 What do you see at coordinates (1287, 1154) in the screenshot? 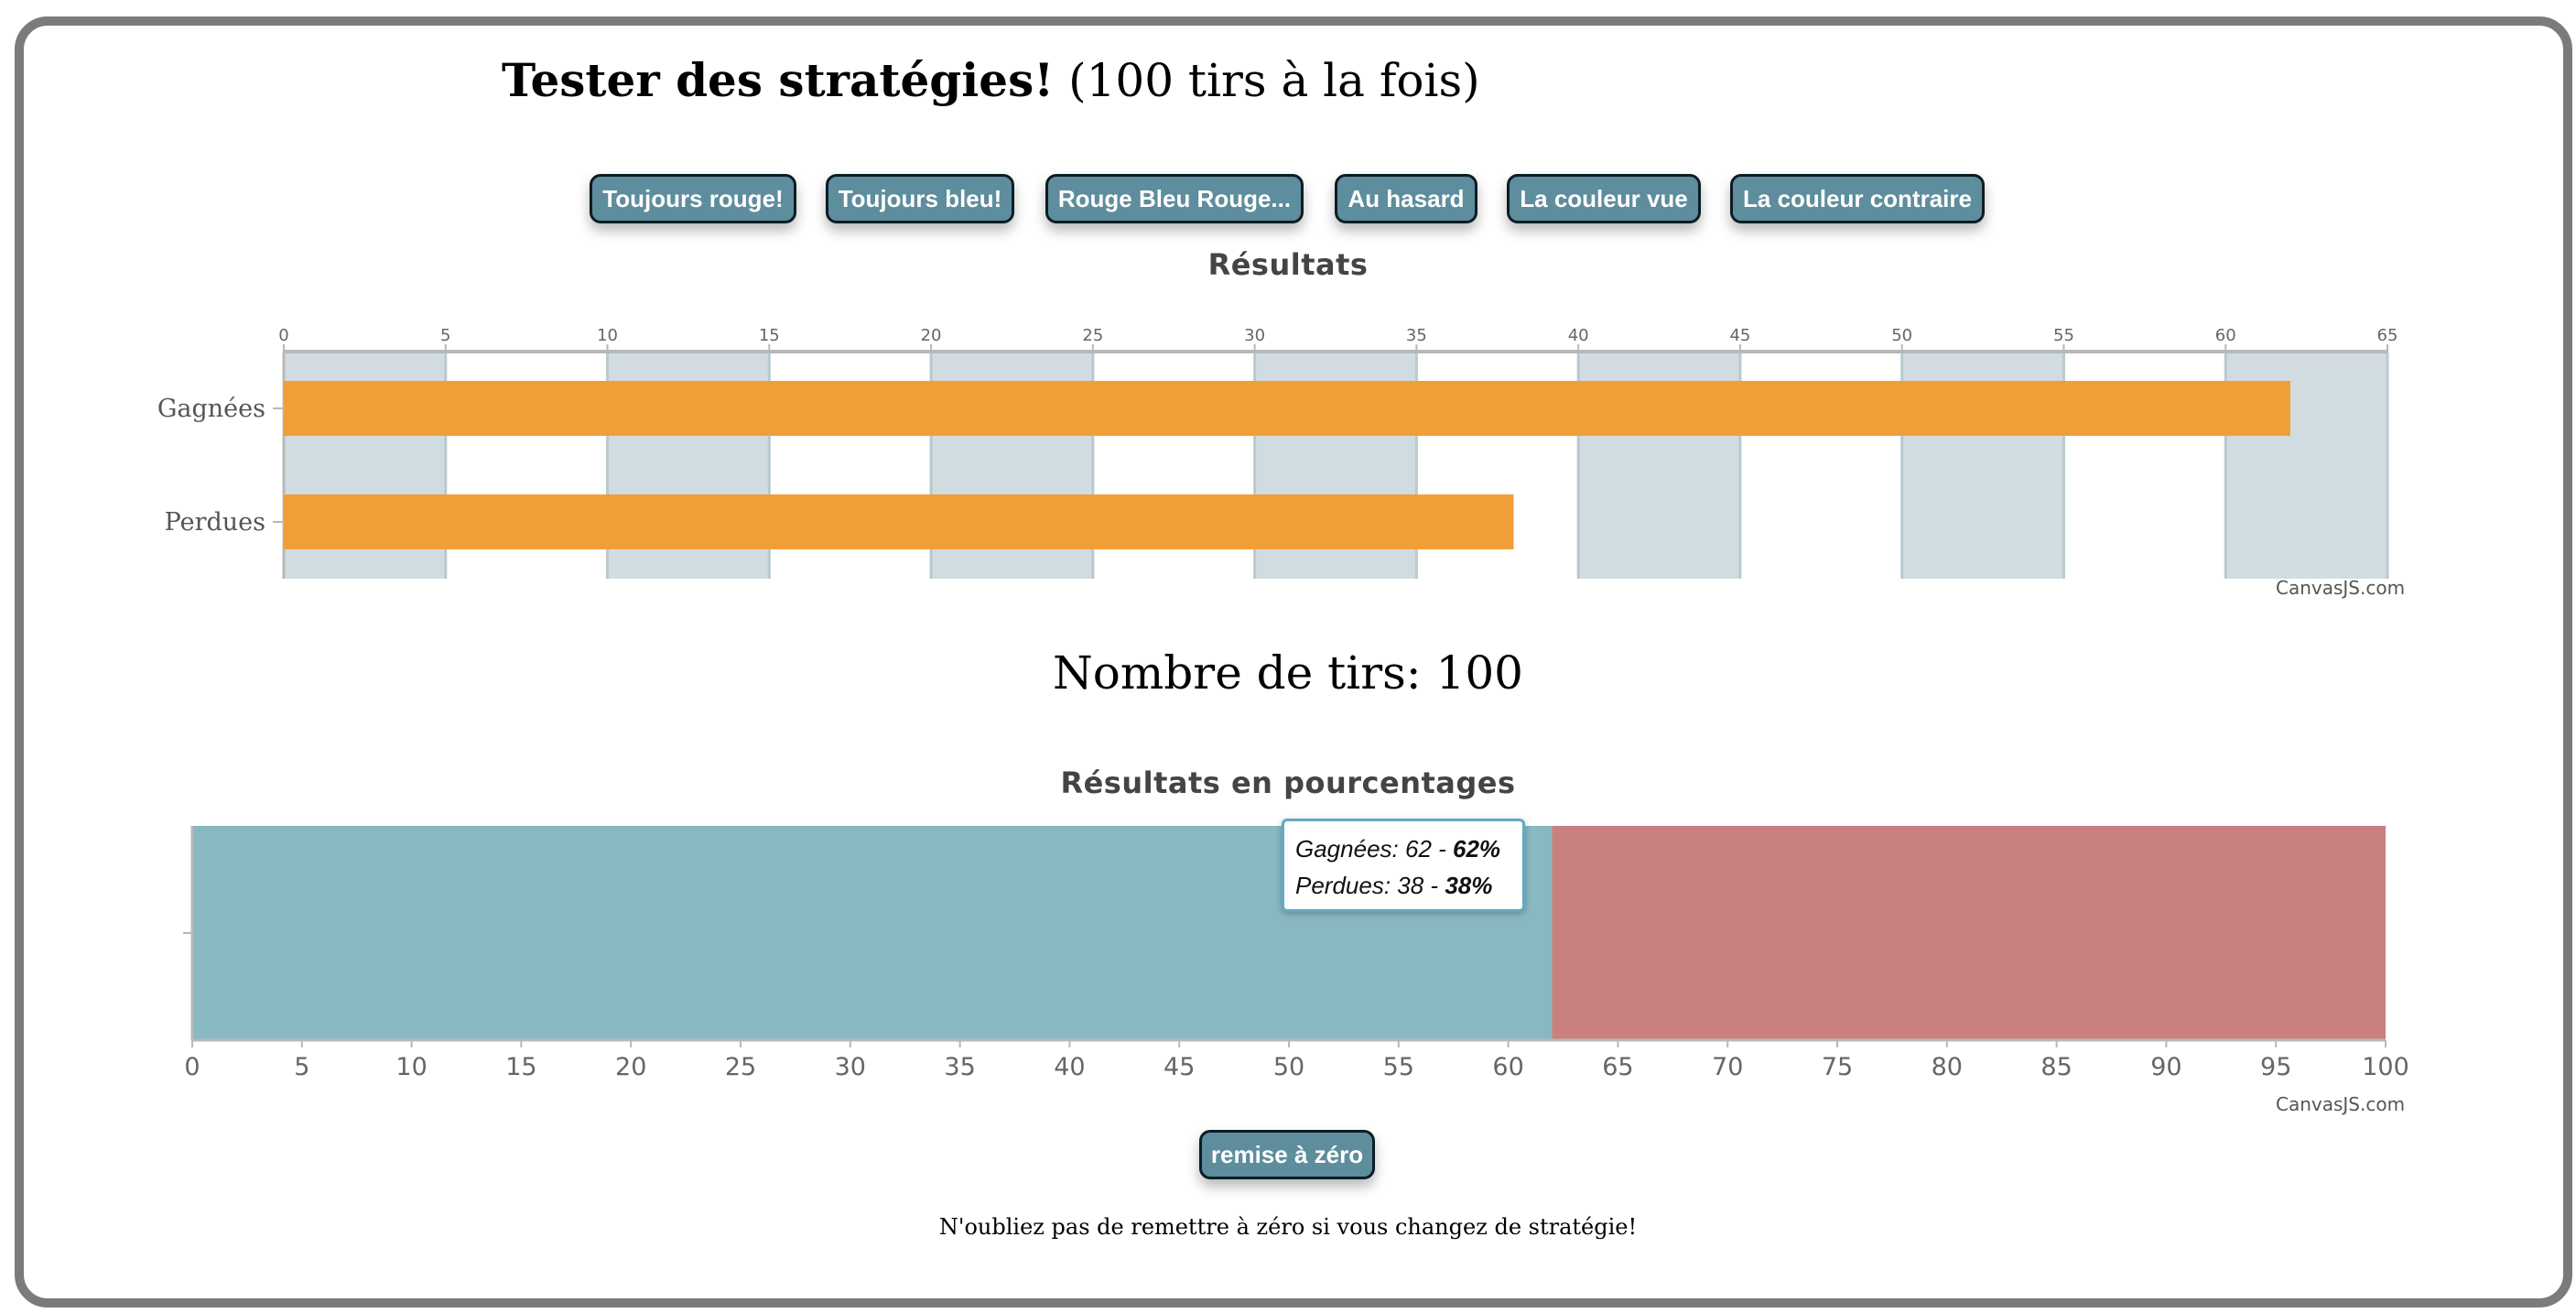
I see `reset-button: remise à zéro` at bounding box center [1287, 1154].